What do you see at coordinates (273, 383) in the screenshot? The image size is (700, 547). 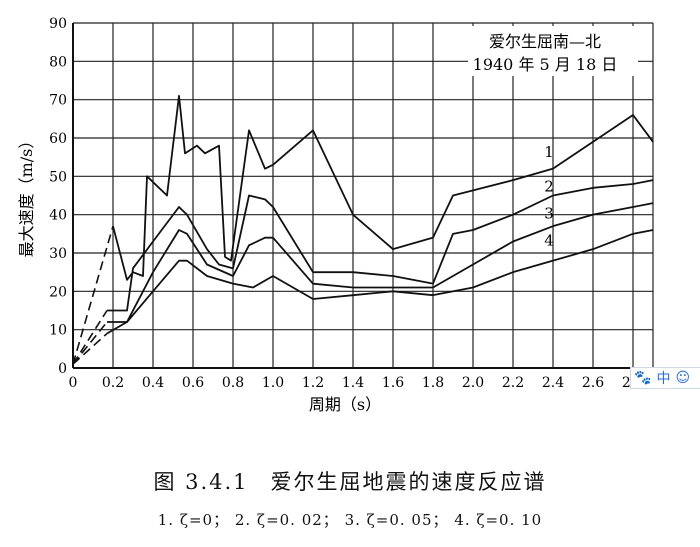 I see `x-tick-label: 1.0` at bounding box center [273, 383].